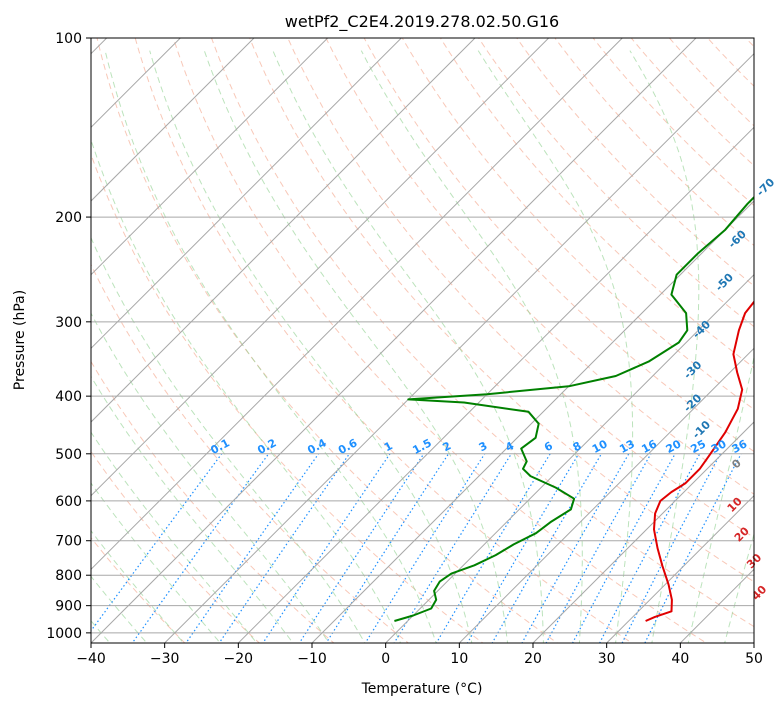  Describe the element at coordinates (91, 659) in the screenshot. I see `x-tick-label: −40` at that location.